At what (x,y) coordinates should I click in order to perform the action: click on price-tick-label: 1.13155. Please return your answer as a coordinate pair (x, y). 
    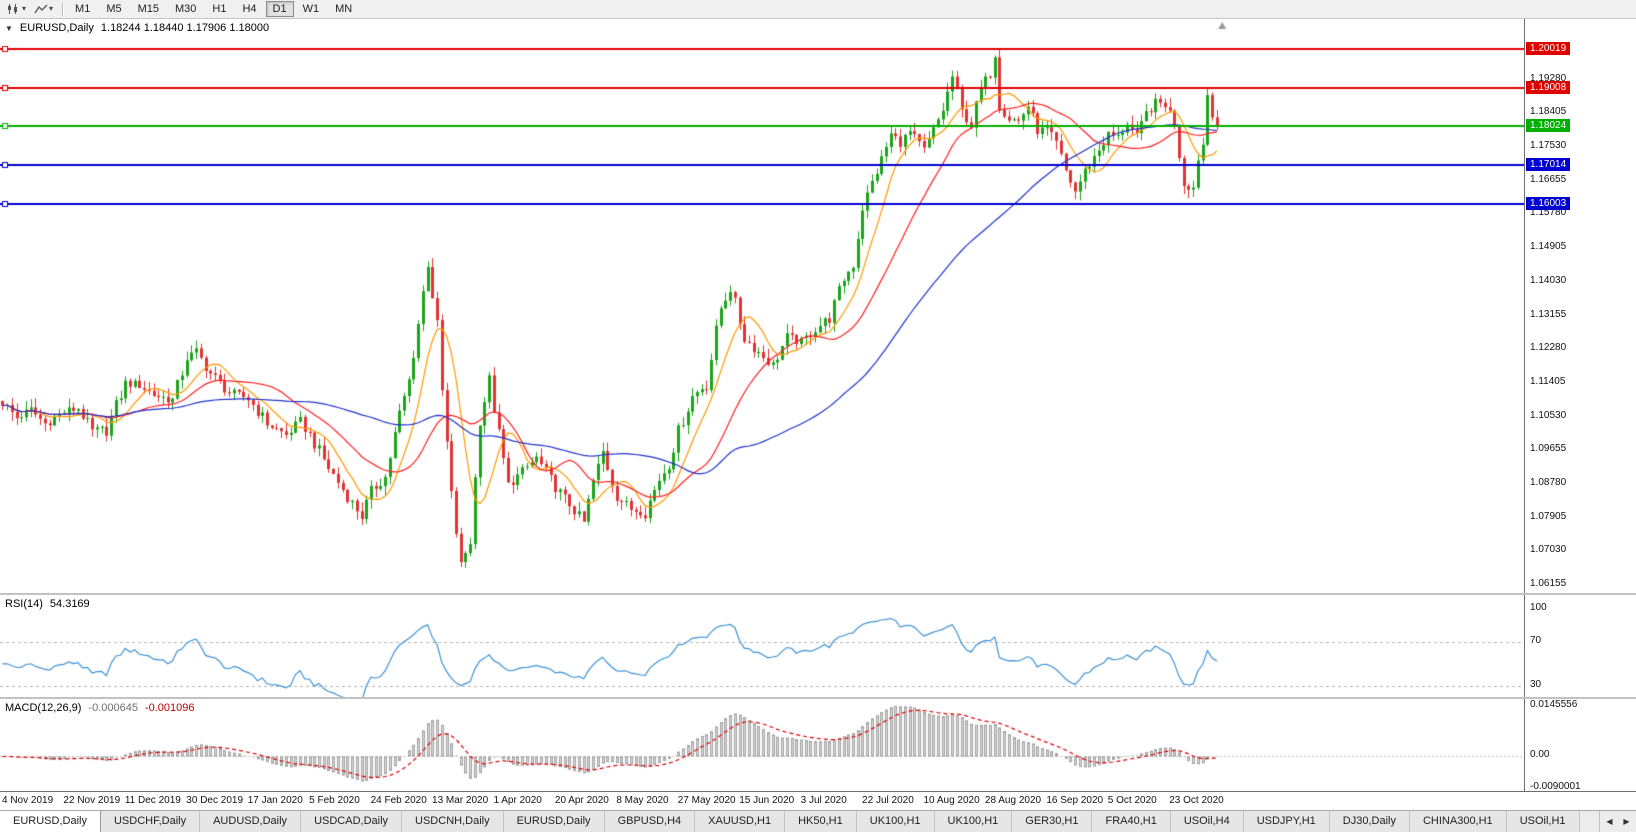
    Looking at the image, I should click on (1548, 314).